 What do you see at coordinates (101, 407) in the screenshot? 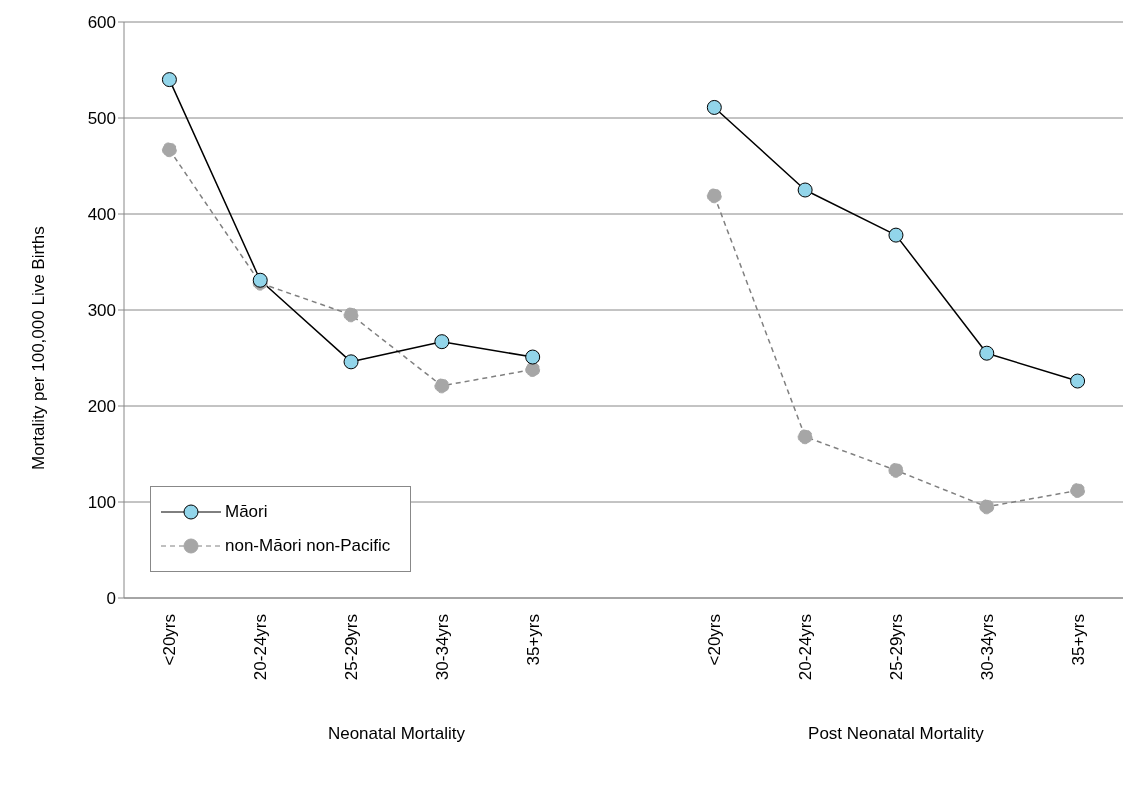
I see `y-tick-label: 200` at bounding box center [101, 407].